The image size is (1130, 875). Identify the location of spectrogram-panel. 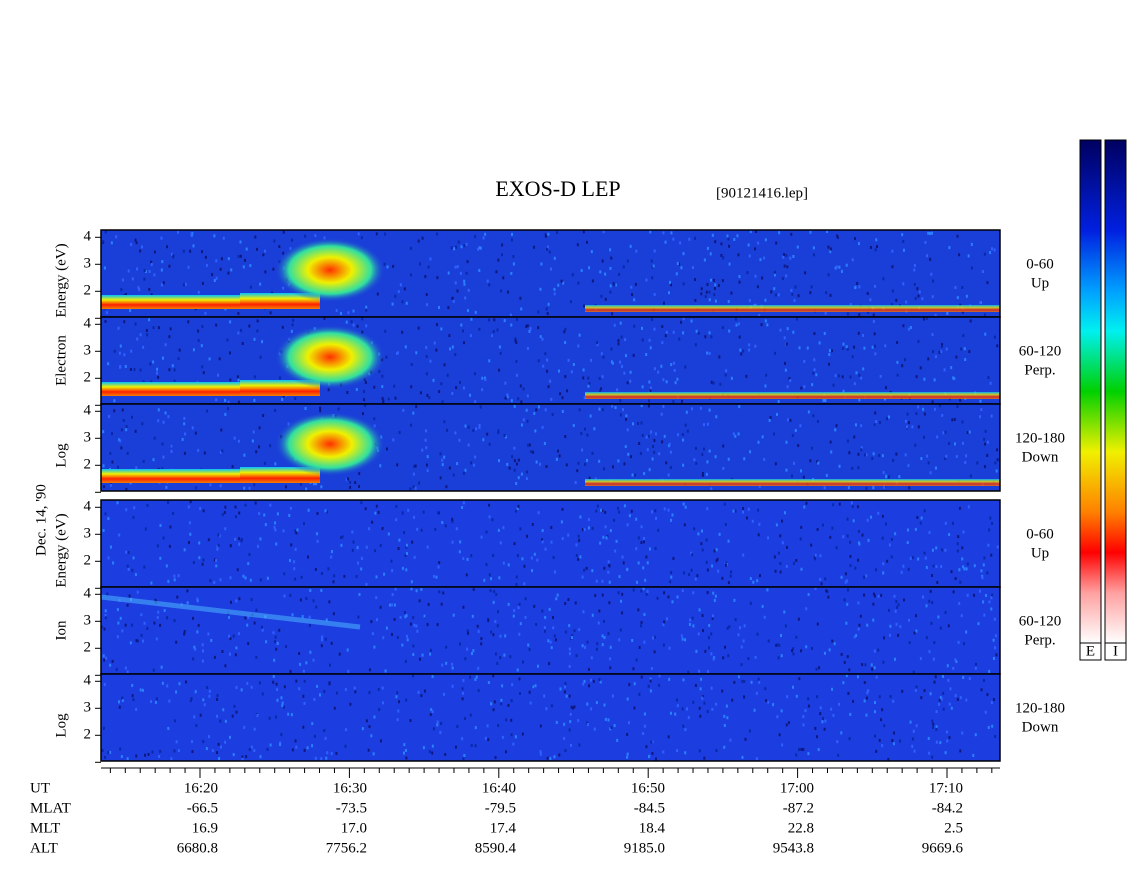
(550, 630).